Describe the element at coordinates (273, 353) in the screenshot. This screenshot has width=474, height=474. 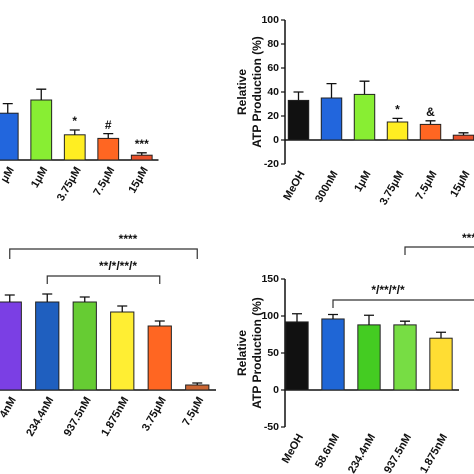
I see `y-tick-label: 50` at that location.